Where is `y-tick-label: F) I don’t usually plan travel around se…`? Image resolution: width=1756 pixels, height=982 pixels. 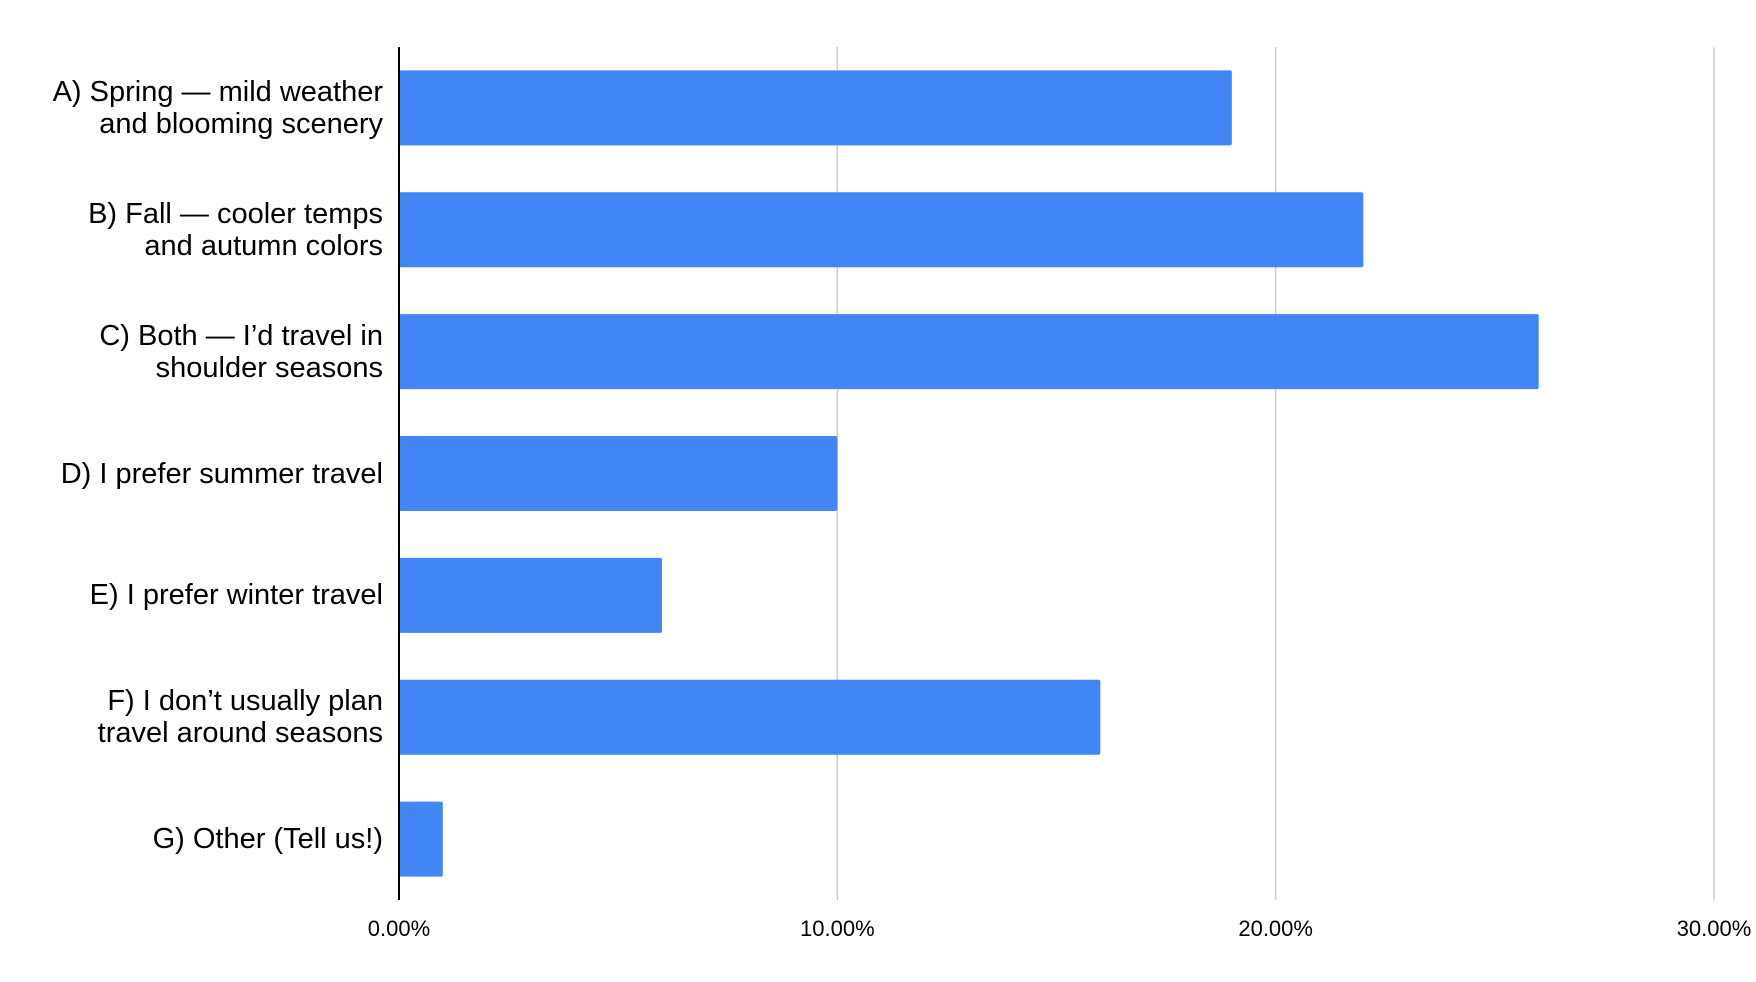 y-tick-label: F) I don’t usually plan travel around se… is located at coordinates (240, 717).